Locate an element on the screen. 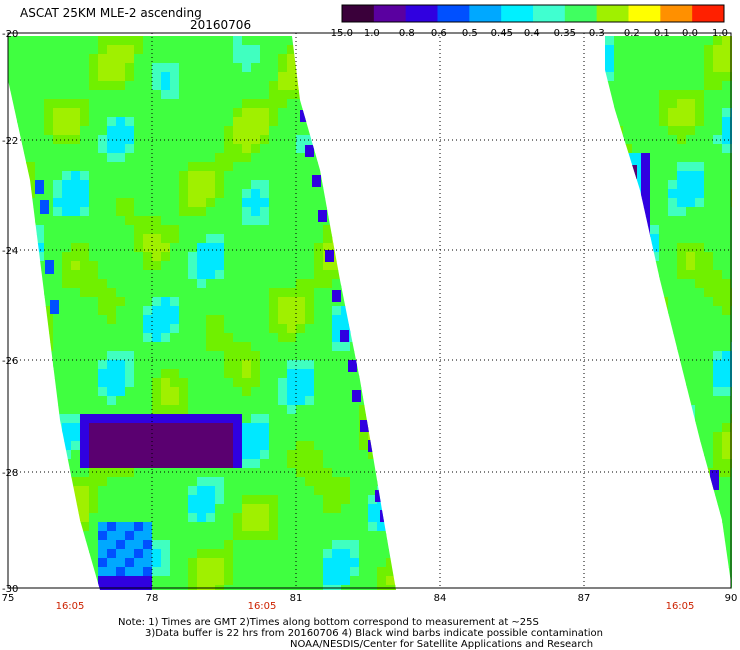 The height and width of the screenshot is (650, 740). y-tick-label: -22 is located at coordinates (10, 141).